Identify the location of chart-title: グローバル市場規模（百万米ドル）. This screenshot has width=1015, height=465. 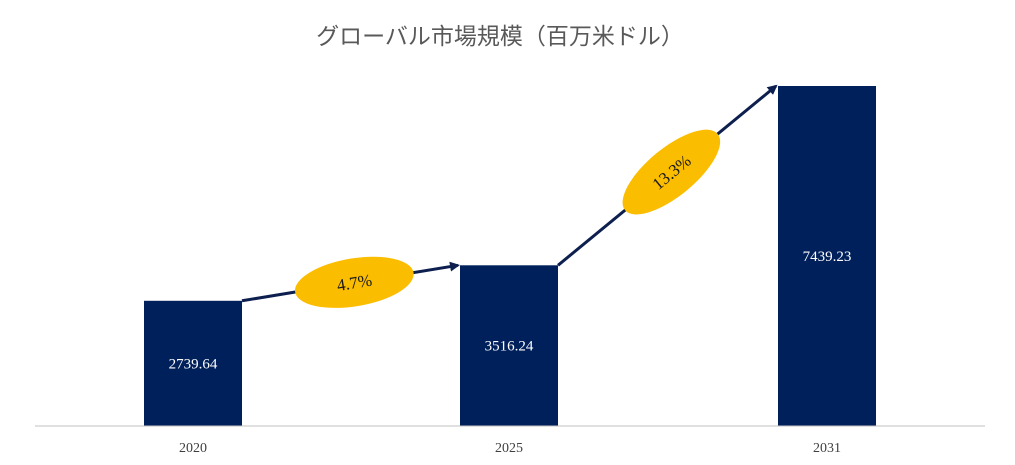
(500, 37).